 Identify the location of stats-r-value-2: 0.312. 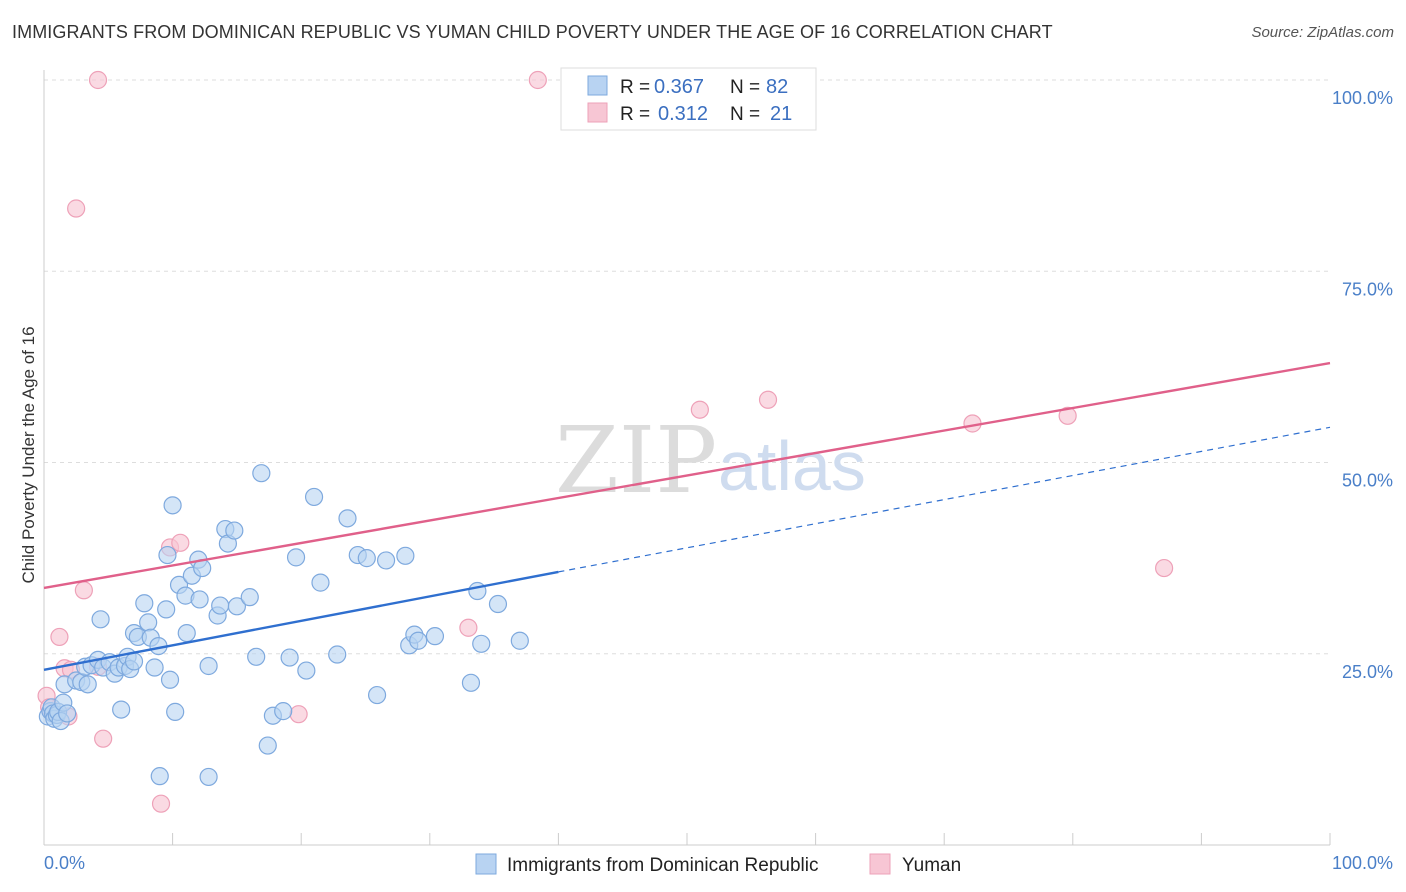
(683, 114).